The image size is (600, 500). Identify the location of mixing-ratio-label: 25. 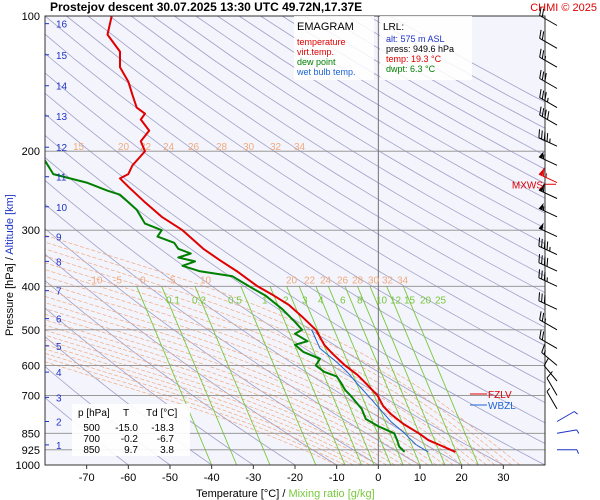
(441, 300).